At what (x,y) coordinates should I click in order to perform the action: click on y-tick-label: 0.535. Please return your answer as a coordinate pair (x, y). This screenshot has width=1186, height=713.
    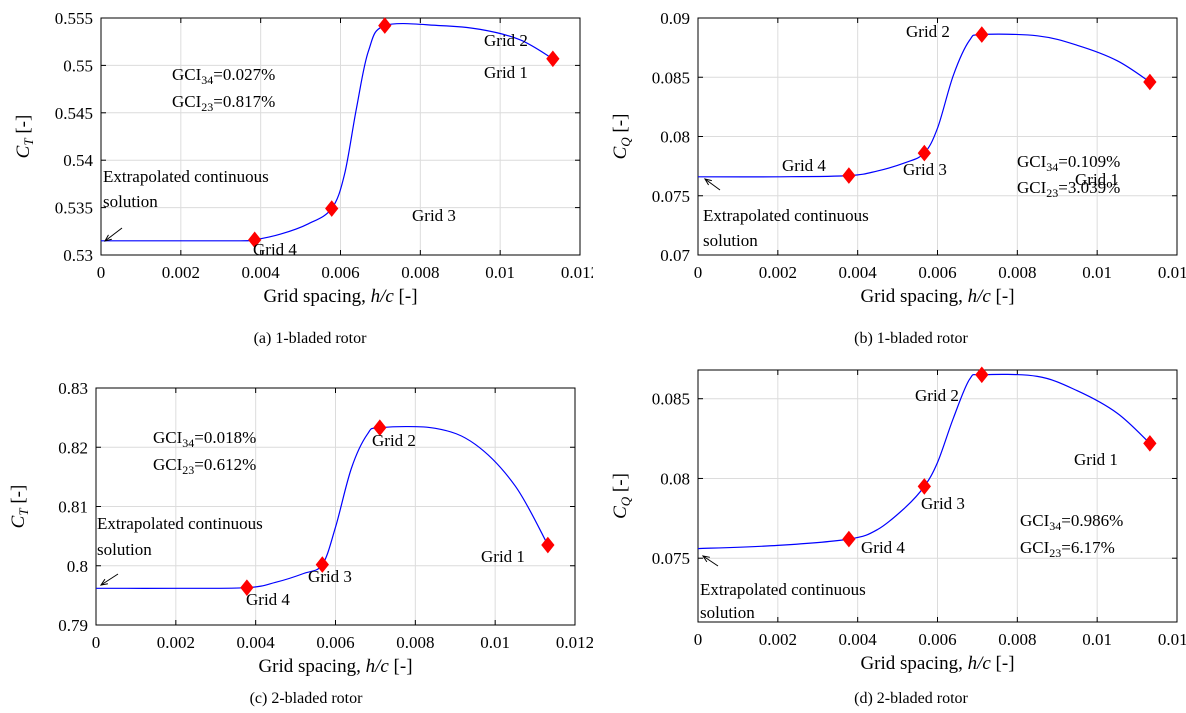
    Looking at the image, I should click on (74, 208).